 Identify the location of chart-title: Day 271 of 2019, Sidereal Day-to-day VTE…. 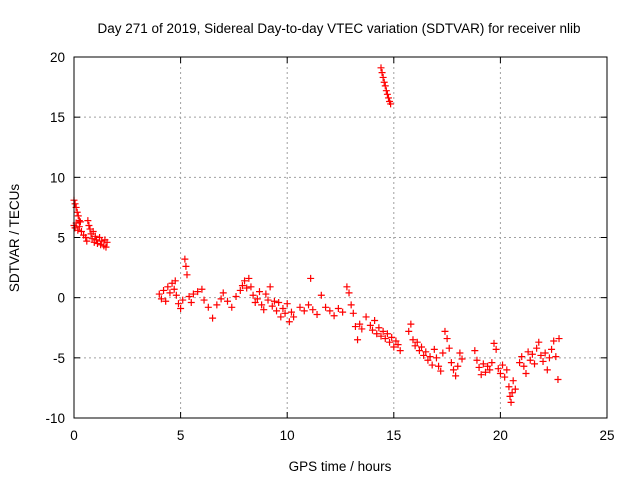
(339, 28).